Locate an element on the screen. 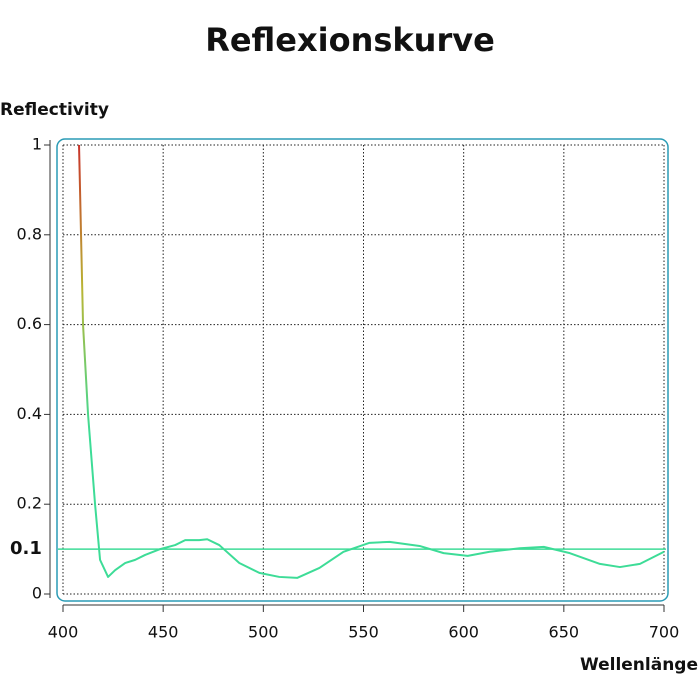 The height and width of the screenshot is (700, 700). x-tick-label: 600 is located at coordinates (463, 632).